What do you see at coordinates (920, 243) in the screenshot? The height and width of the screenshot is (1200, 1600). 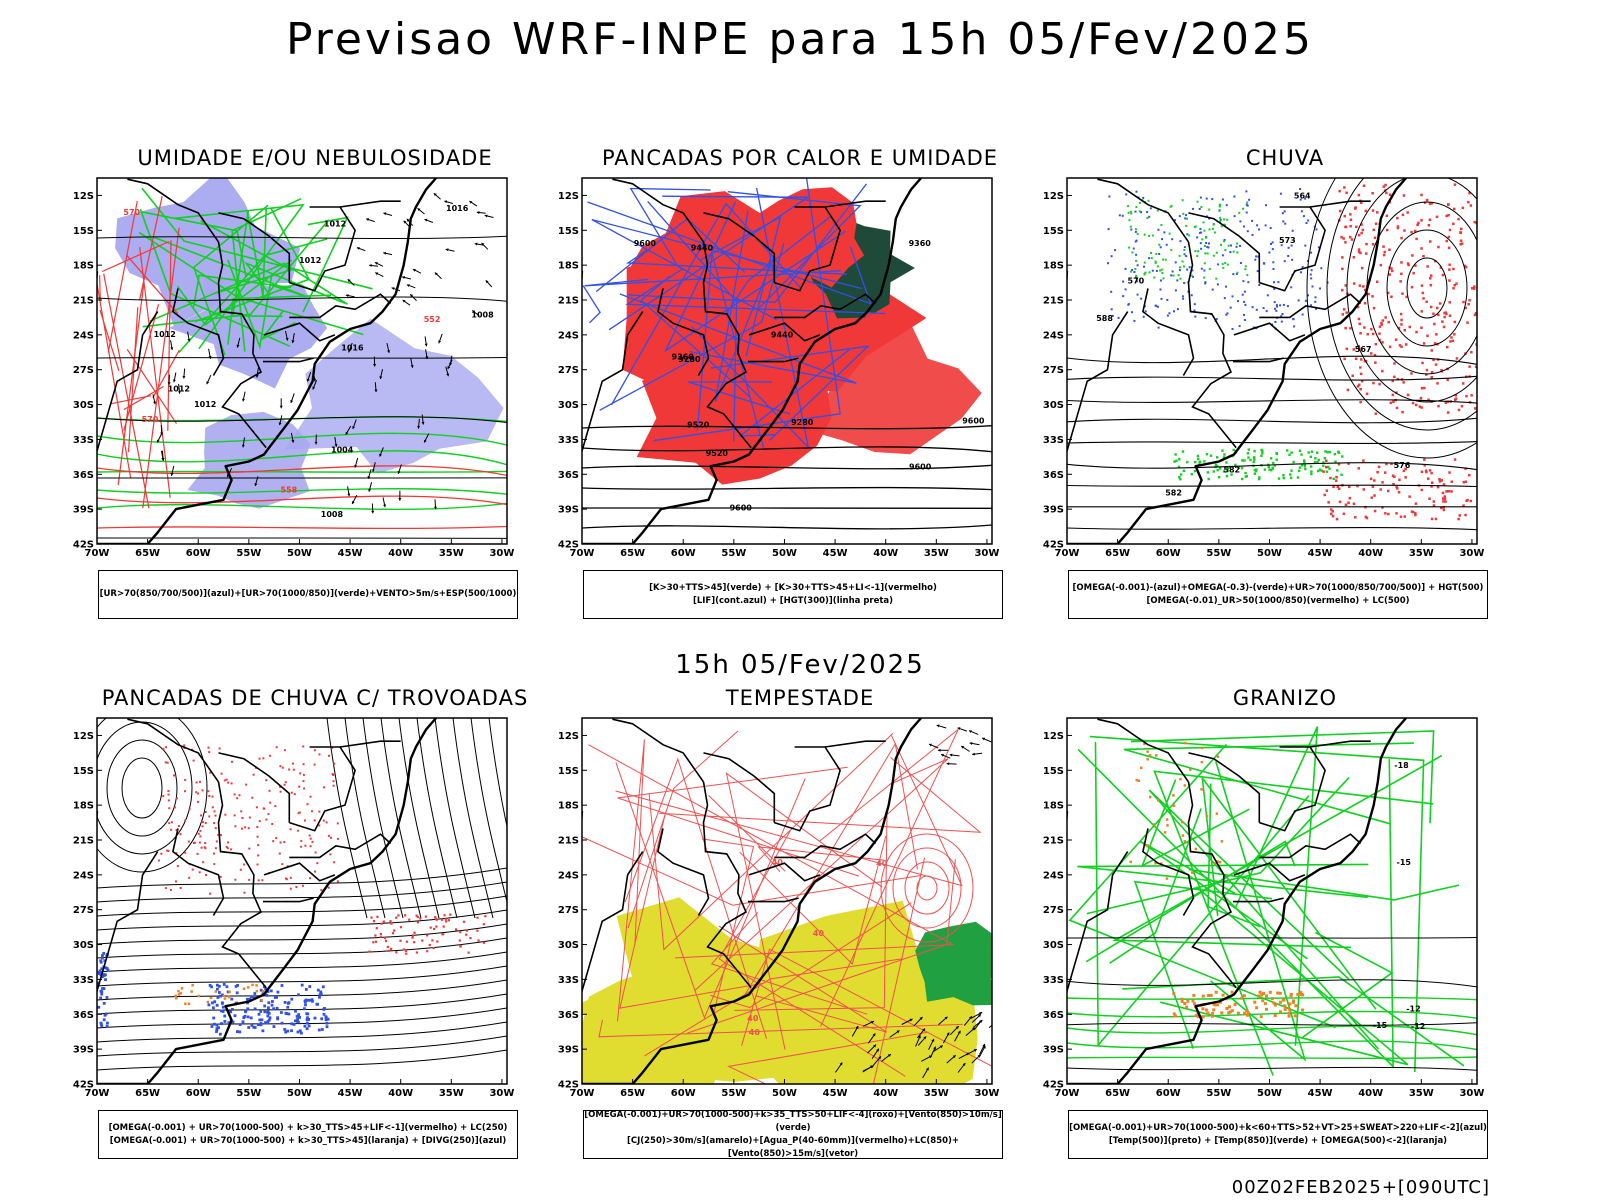 I see `contour-label: 9360` at bounding box center [920, 243].